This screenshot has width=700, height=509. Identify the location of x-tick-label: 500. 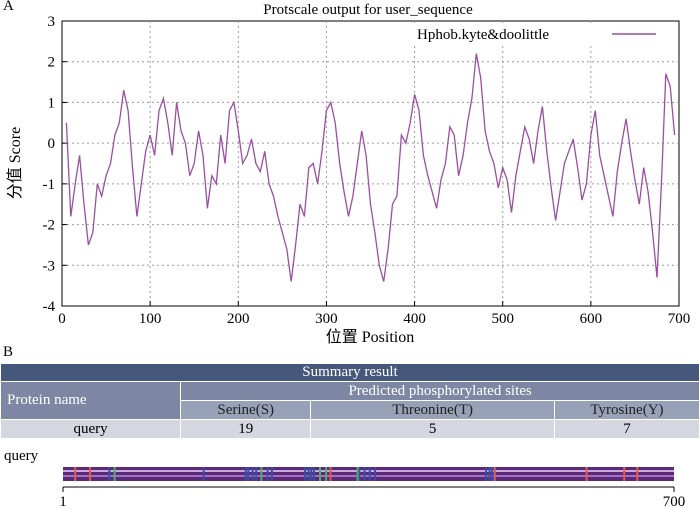
(502, 319).